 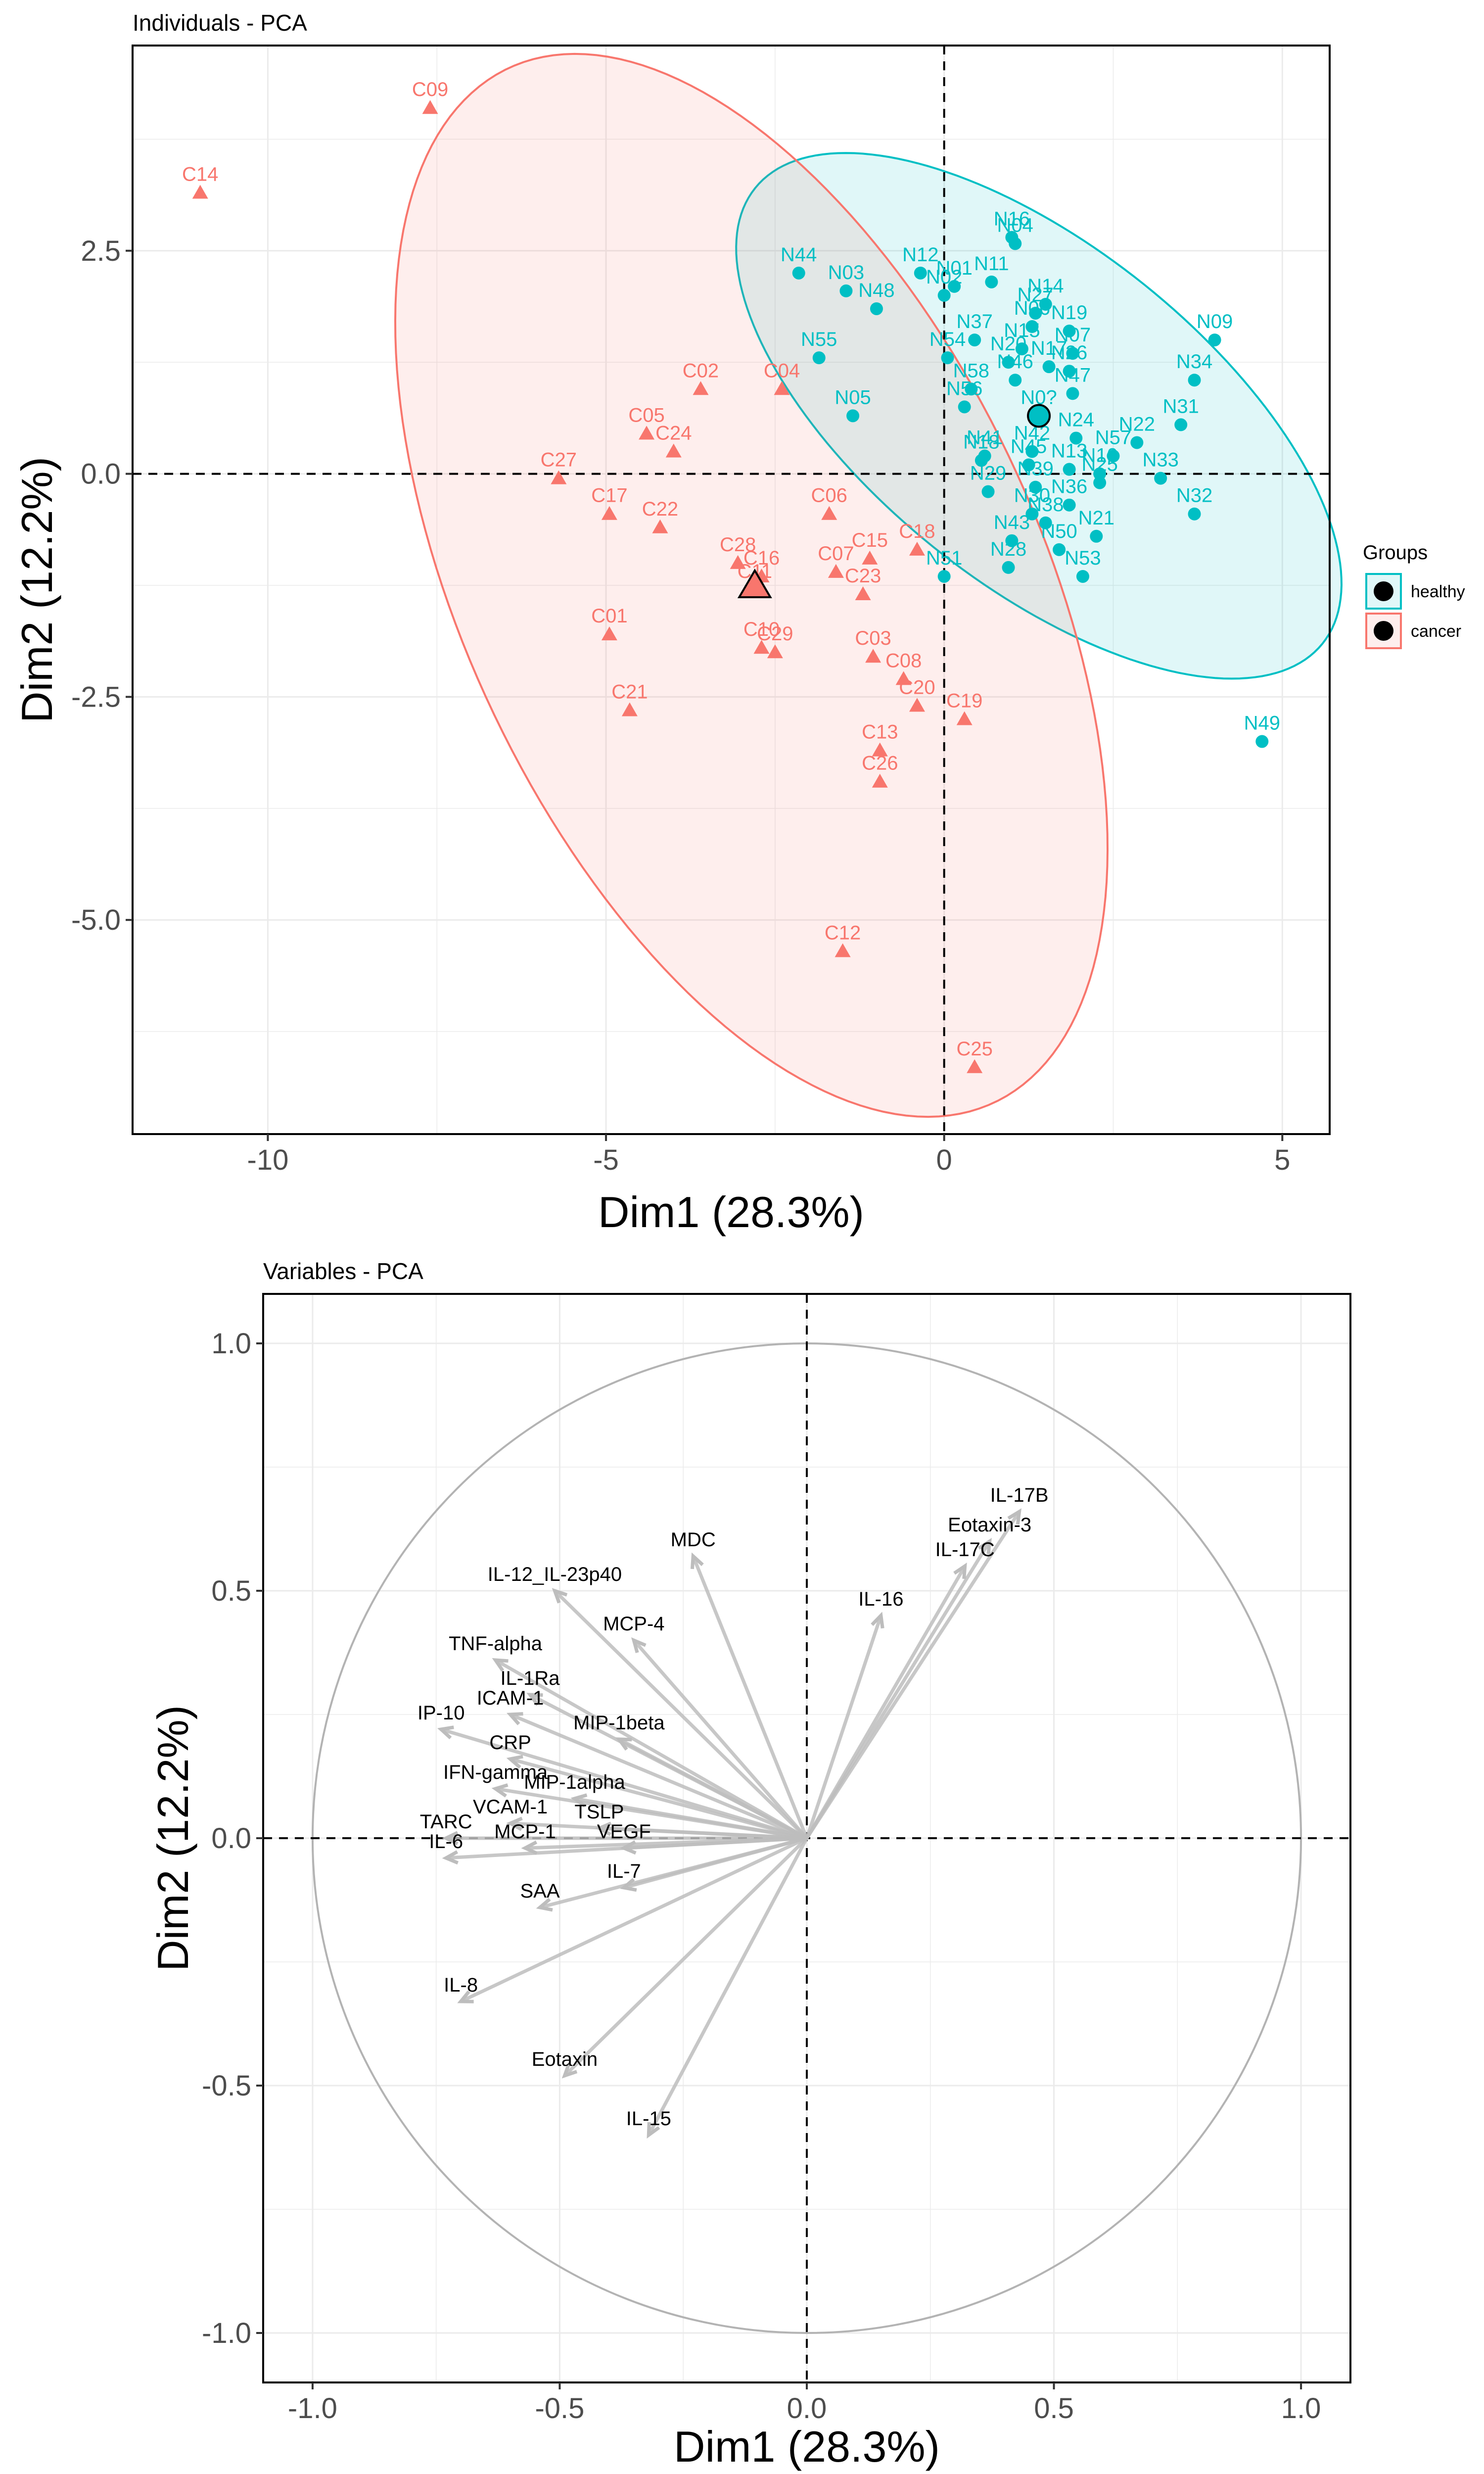 What do you see at coordinates (1035, 313) in the screenshot?
I see `point-N27` at bounding box center [1035, 313].